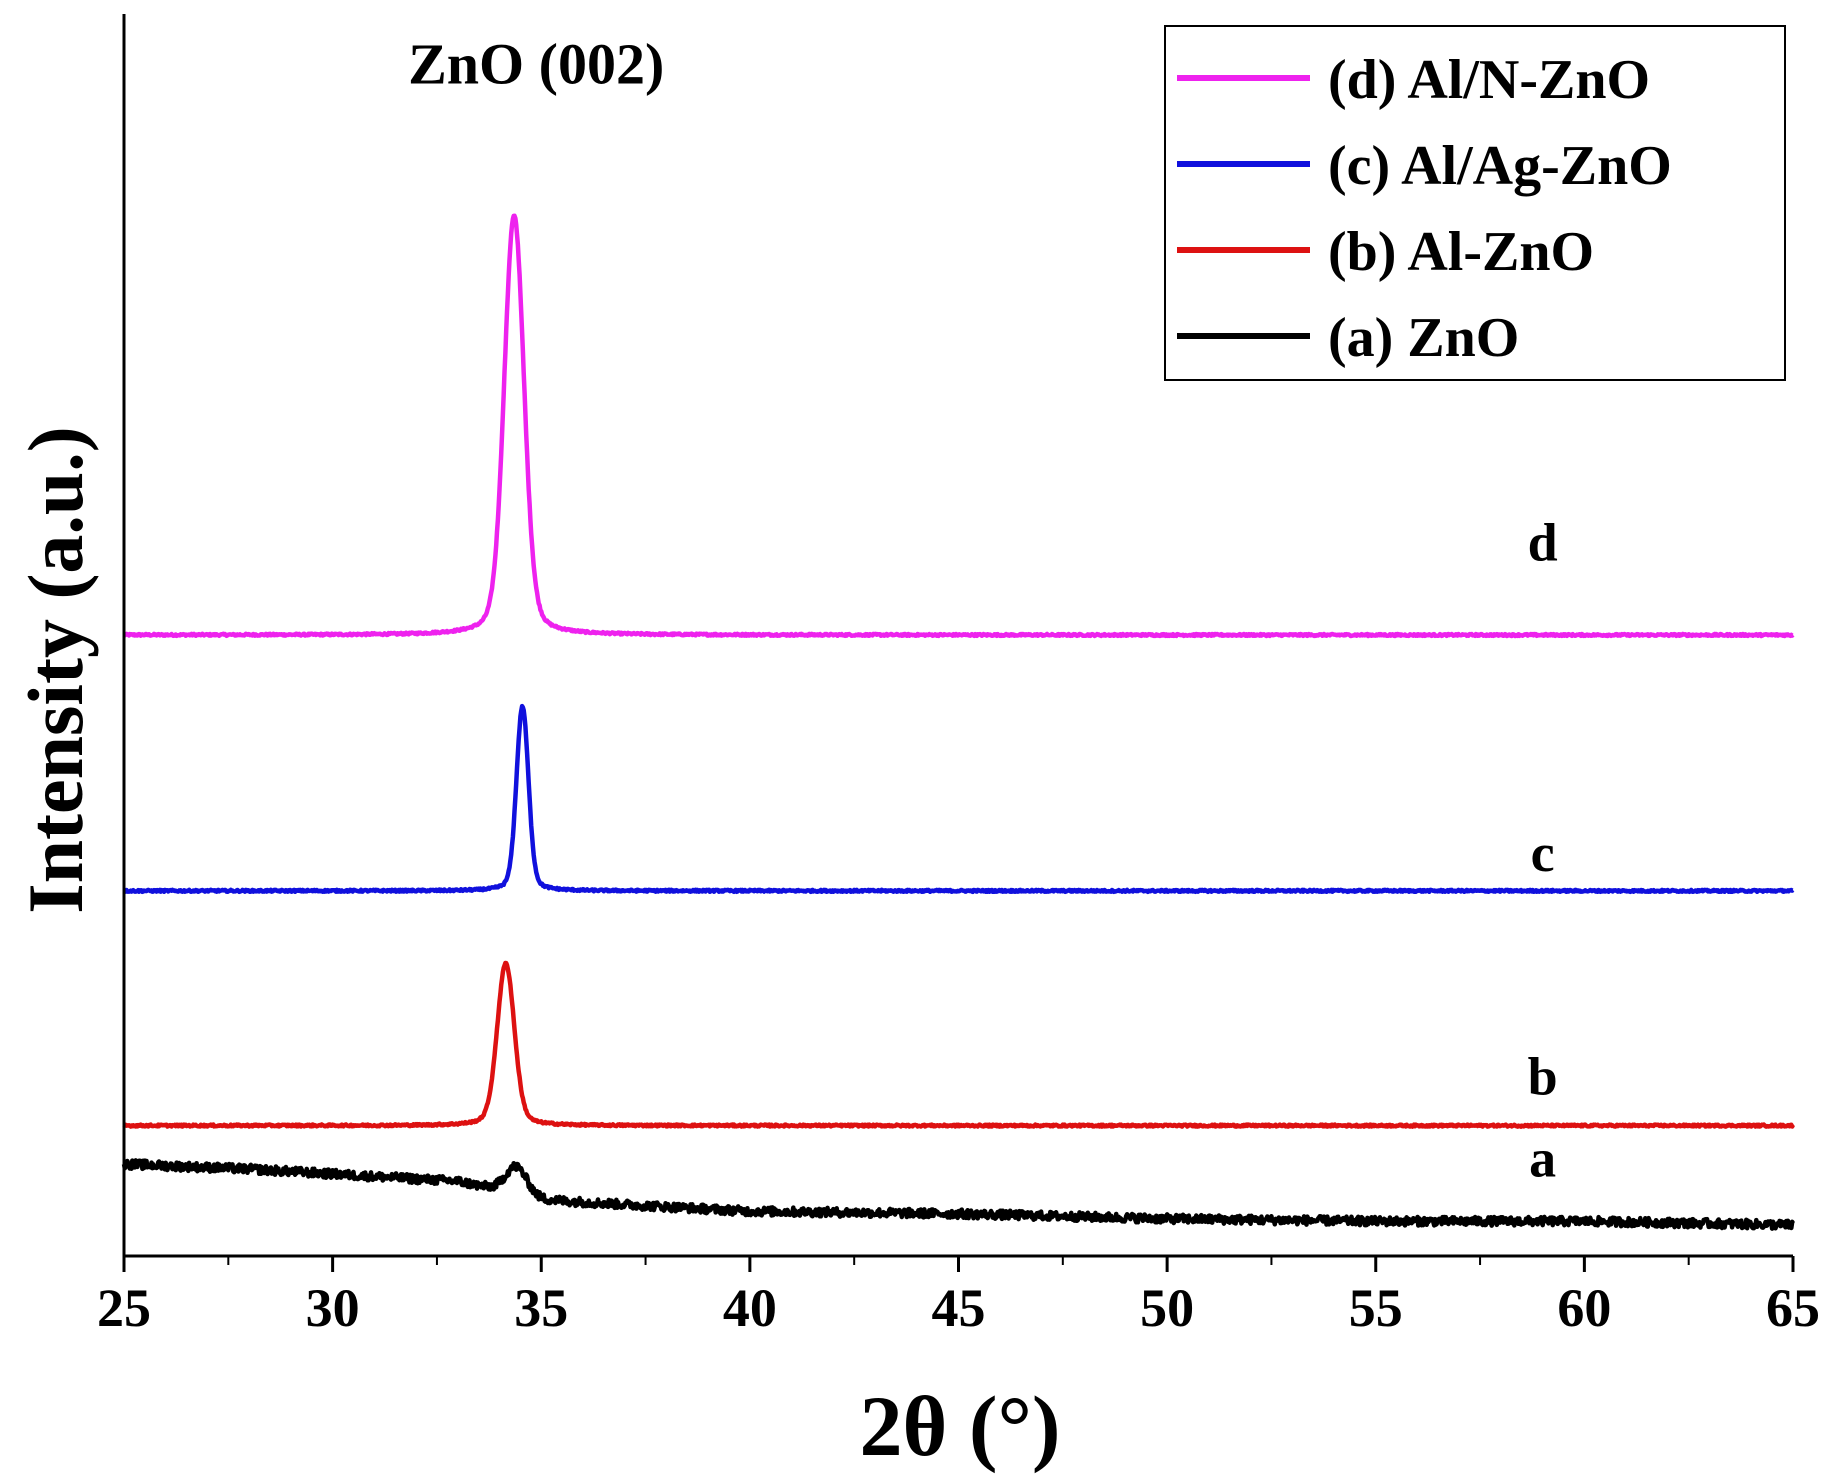 The height and width of the screenshot is (1476, 1847). I want to click on curve-label-a: a, so click(1542, 1159).